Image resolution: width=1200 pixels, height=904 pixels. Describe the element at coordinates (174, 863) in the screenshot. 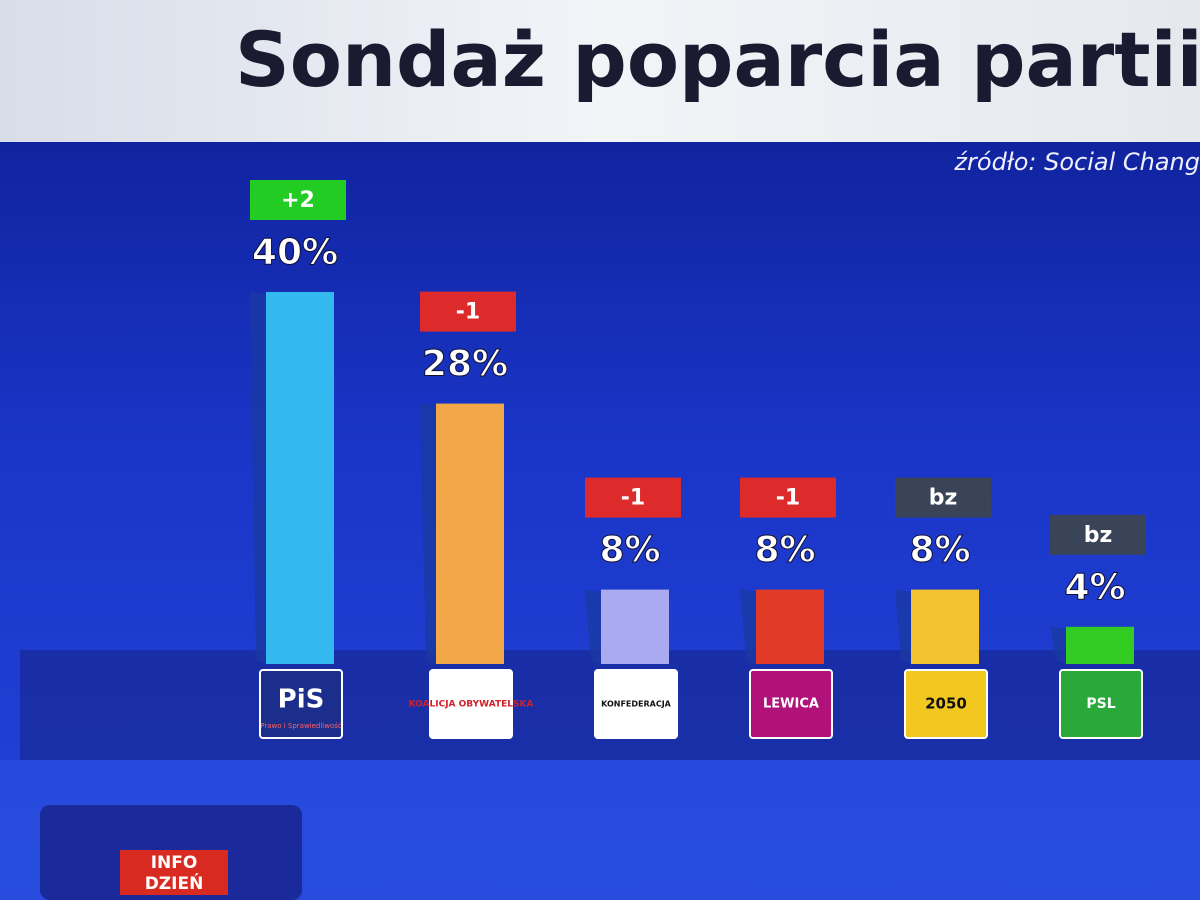

I see `branding-line: INFO` at that location.